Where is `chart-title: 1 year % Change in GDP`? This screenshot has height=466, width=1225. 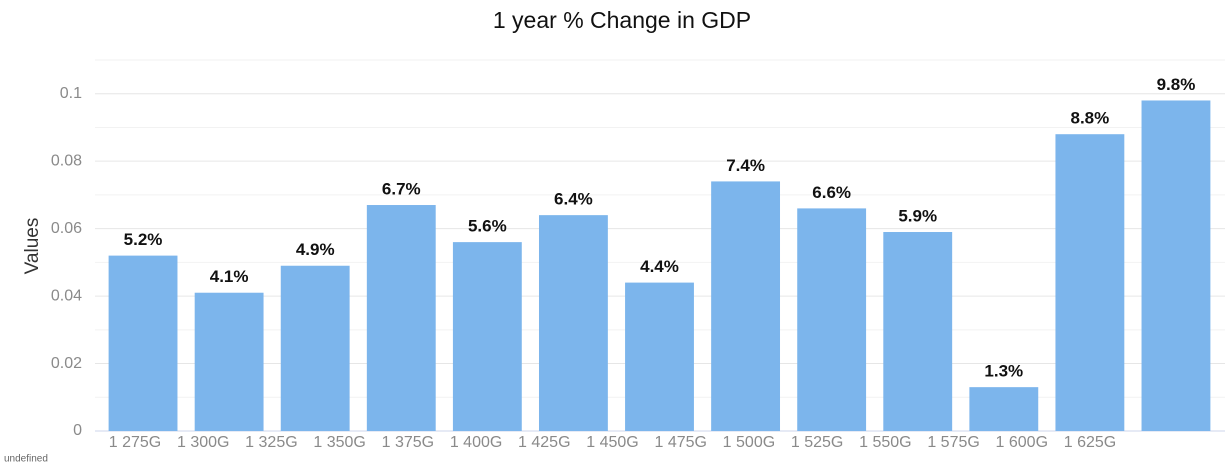
chart-title: 1 year % Change in GDP is located at coordinates (622, 20).